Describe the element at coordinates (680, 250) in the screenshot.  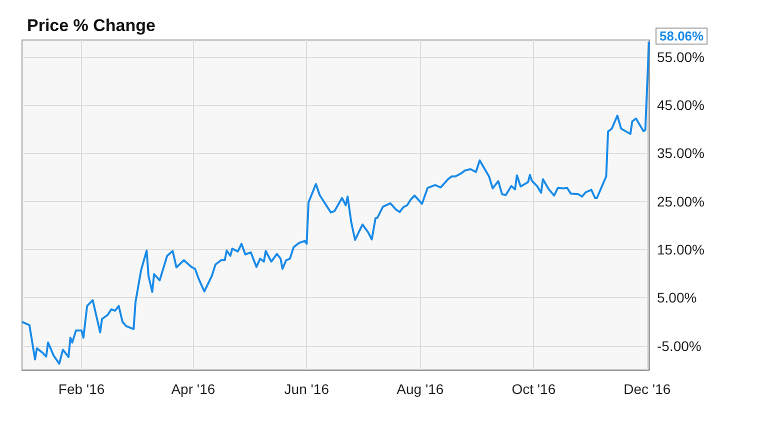
I see `y-tick-label: 15.00%` at that location.